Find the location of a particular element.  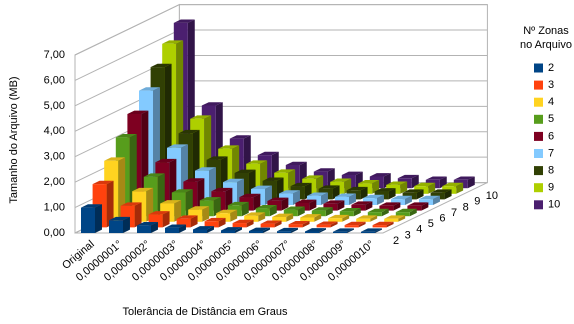

y-axis-title: Tamanho do Arquivo (MB) is located at coordinates (14, 139).